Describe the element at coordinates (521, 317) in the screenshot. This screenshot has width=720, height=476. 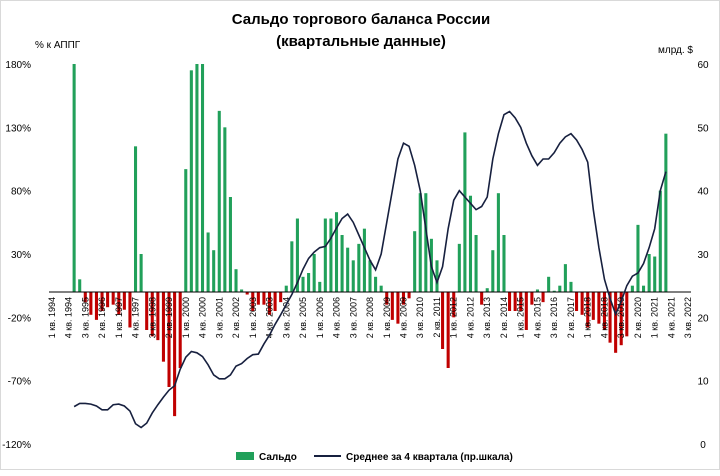
I see `x-tick-label: 1 кв. 2015` at that location.